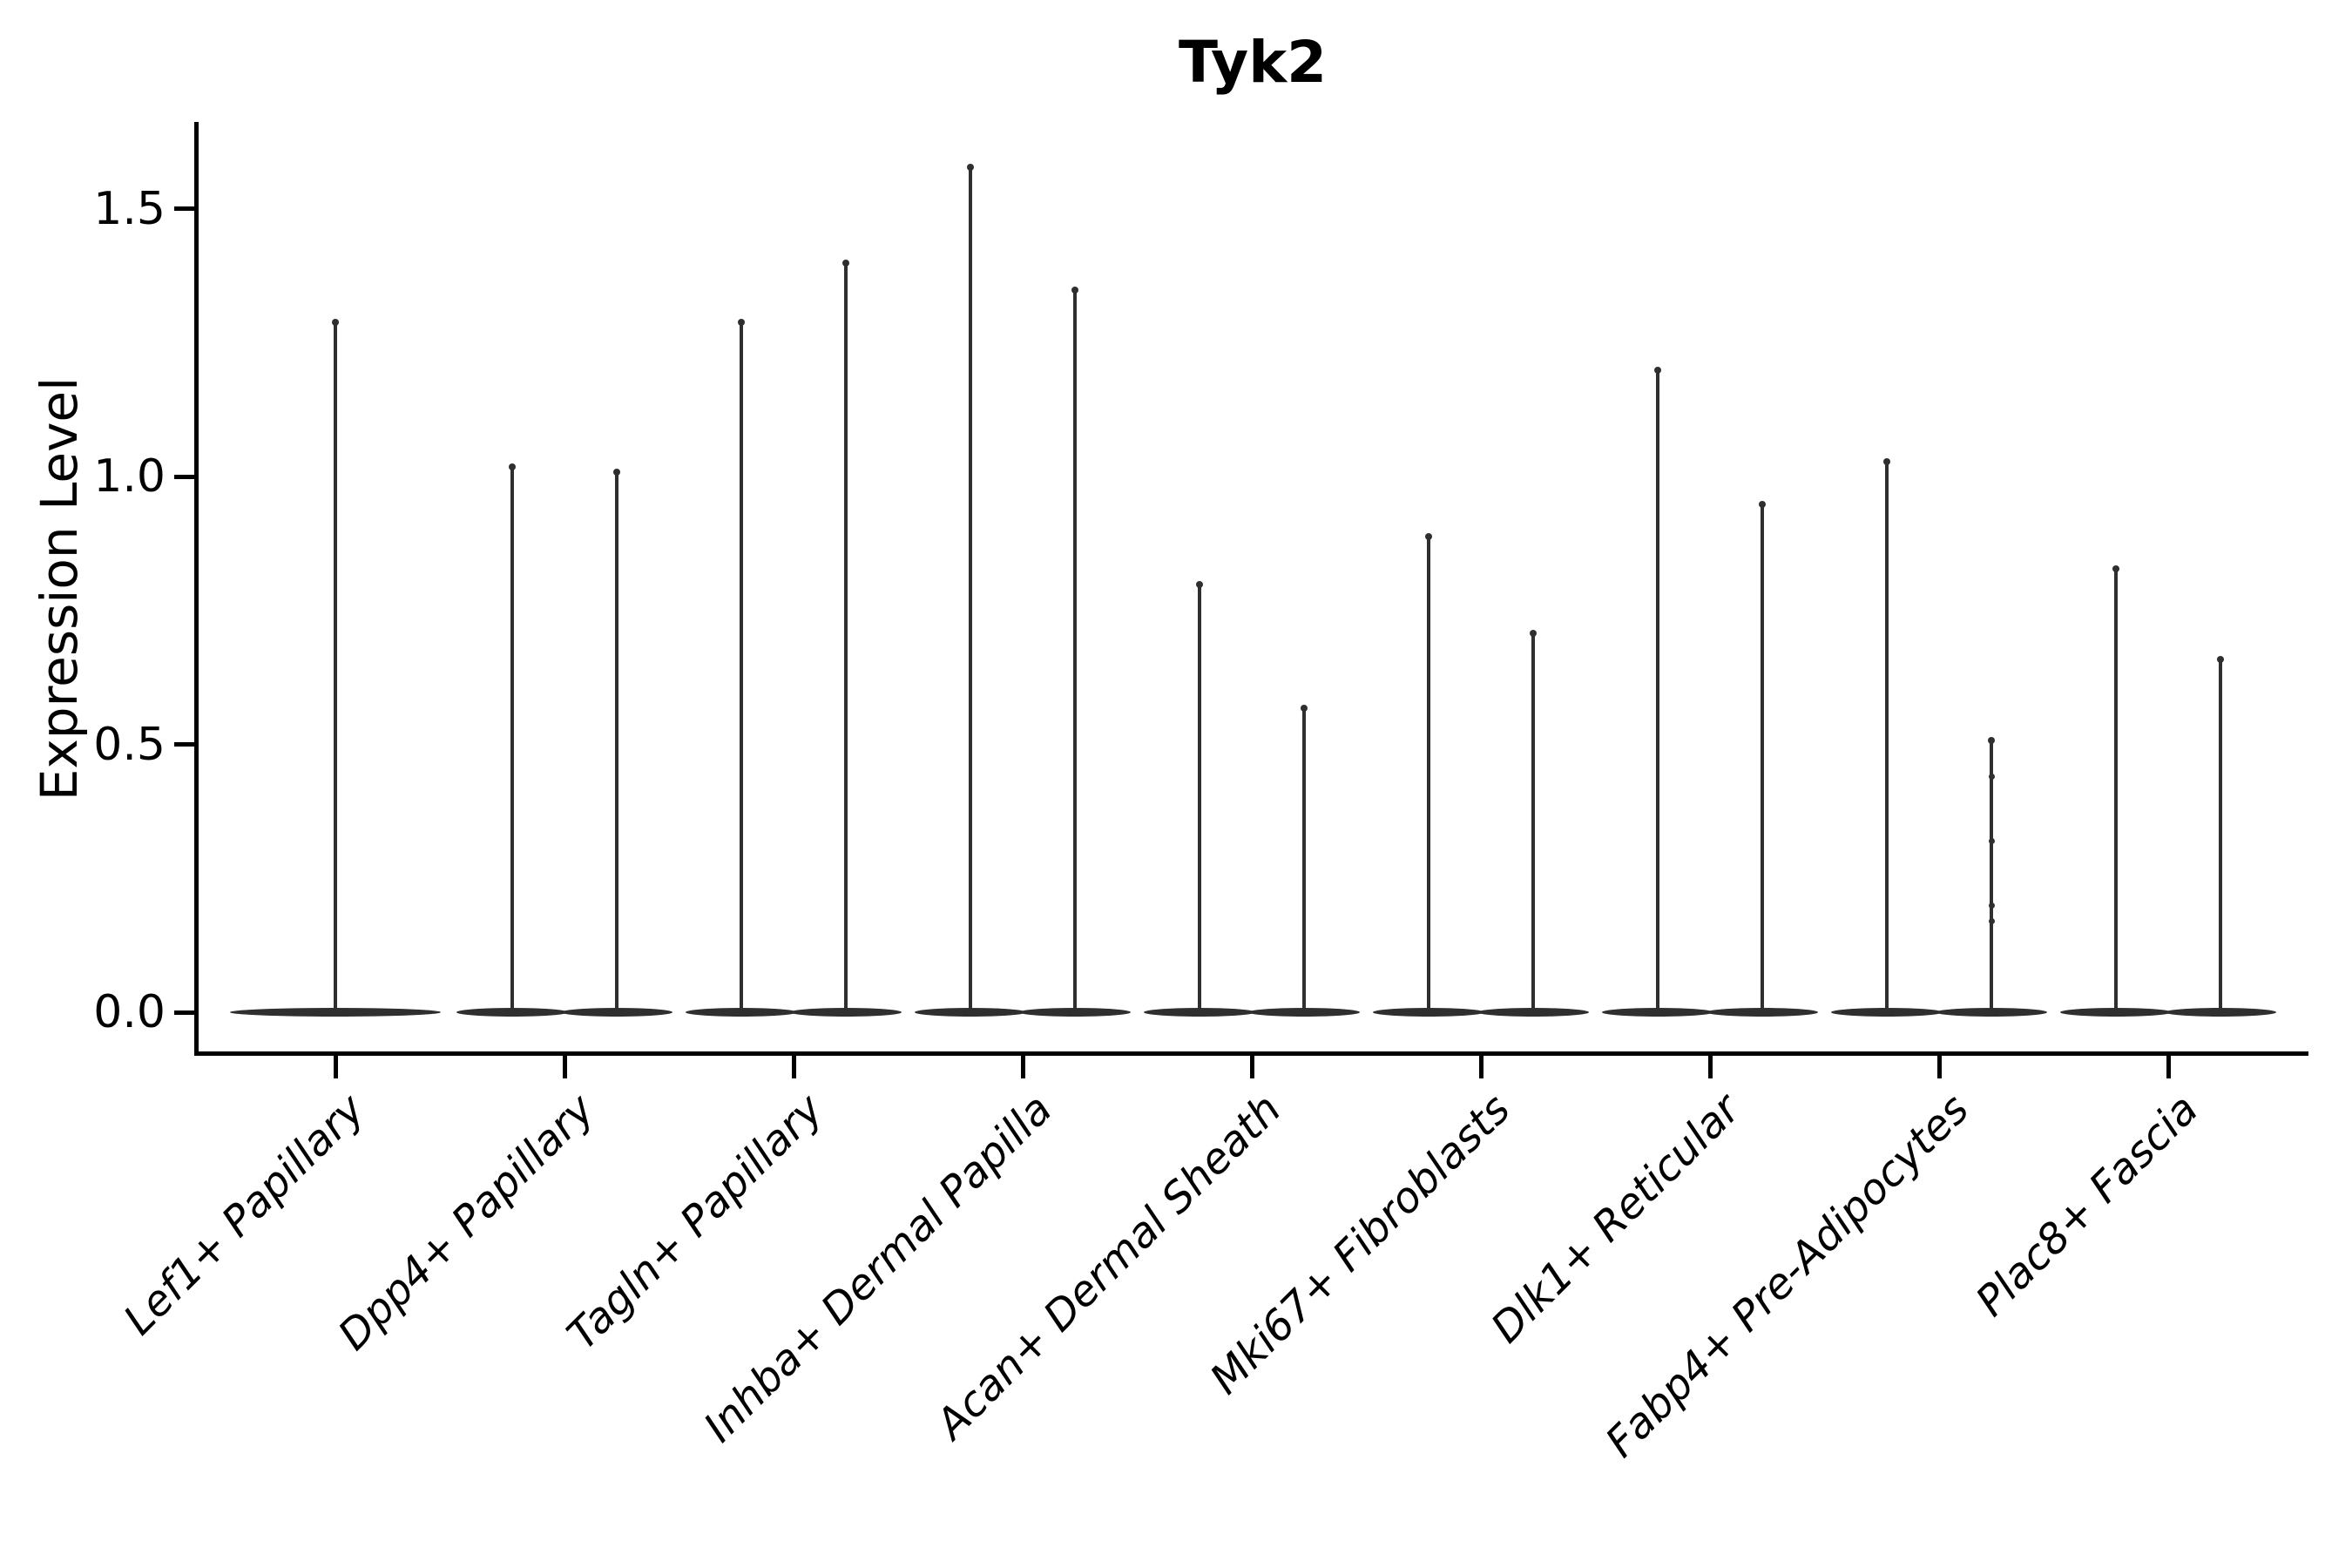 The image size is (2352, 1568). Describe the element at coordinates (1615, 1219) in the screenshot. I see `x-tick-label: Dlk1+ Reticular` at that location.